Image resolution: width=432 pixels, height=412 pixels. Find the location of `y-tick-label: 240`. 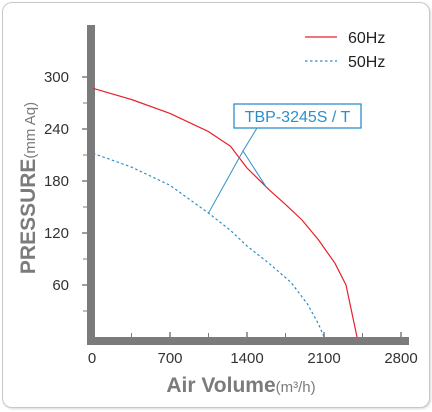

y-tick-label: 240 is located at coordinates (56, 129).